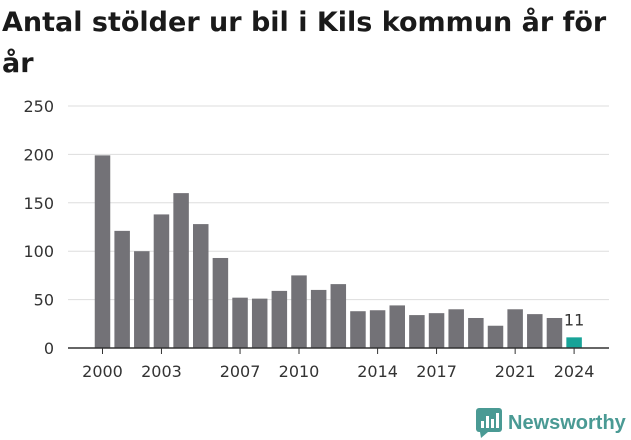 The image size is (631, 440). Describe the element at coordinates (181, 270) in the screenshot. I see `bar-2004` at that location.